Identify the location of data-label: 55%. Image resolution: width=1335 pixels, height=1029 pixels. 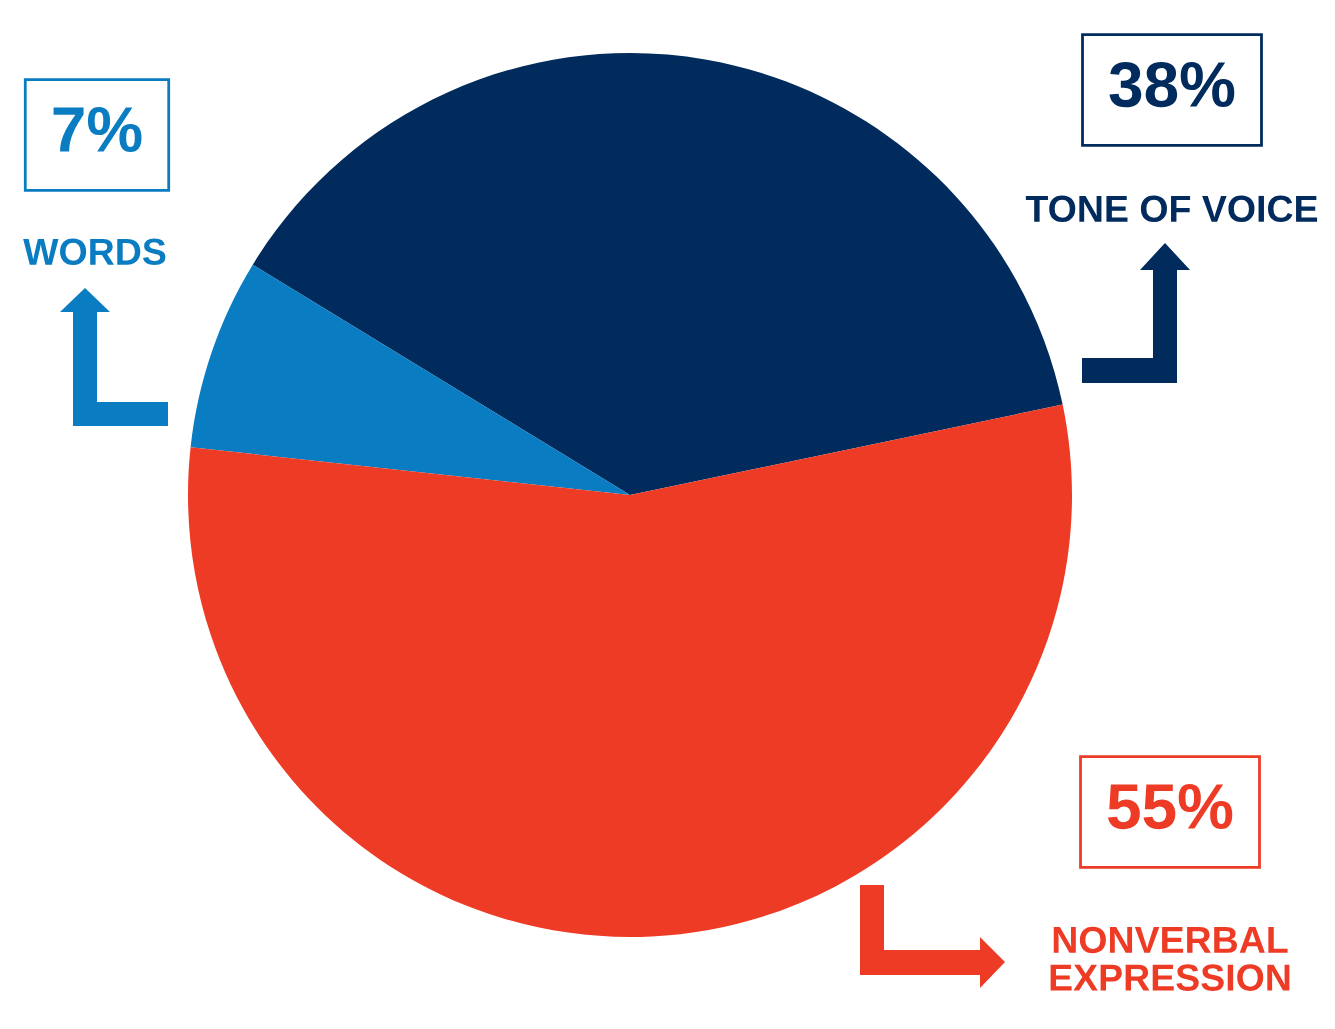
(1170, 807).